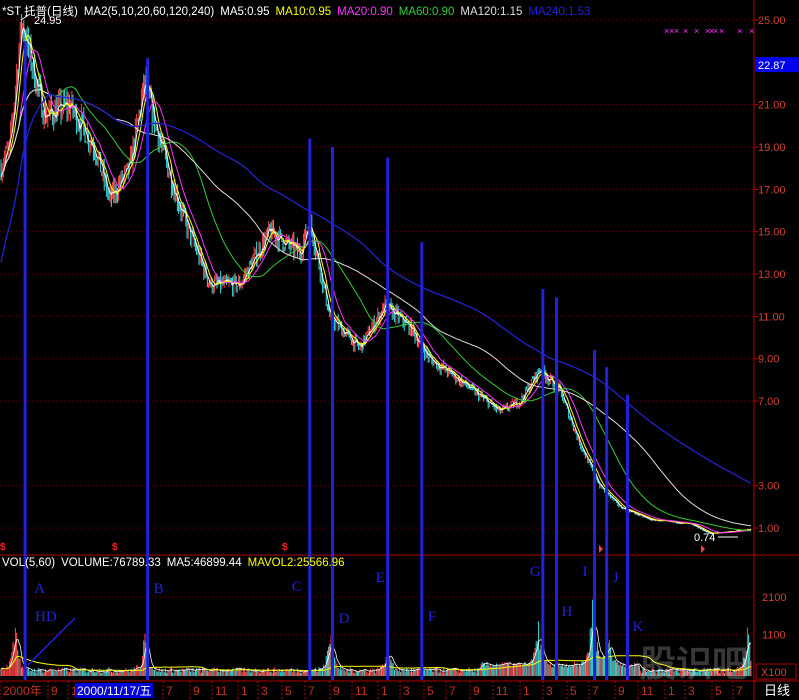 The width and height of the screenshot is (799, 700). What do you see at coordinates (39, 589) in the screenshot?
I see `annotation-label-A: A` at bounding box center [39, 589].